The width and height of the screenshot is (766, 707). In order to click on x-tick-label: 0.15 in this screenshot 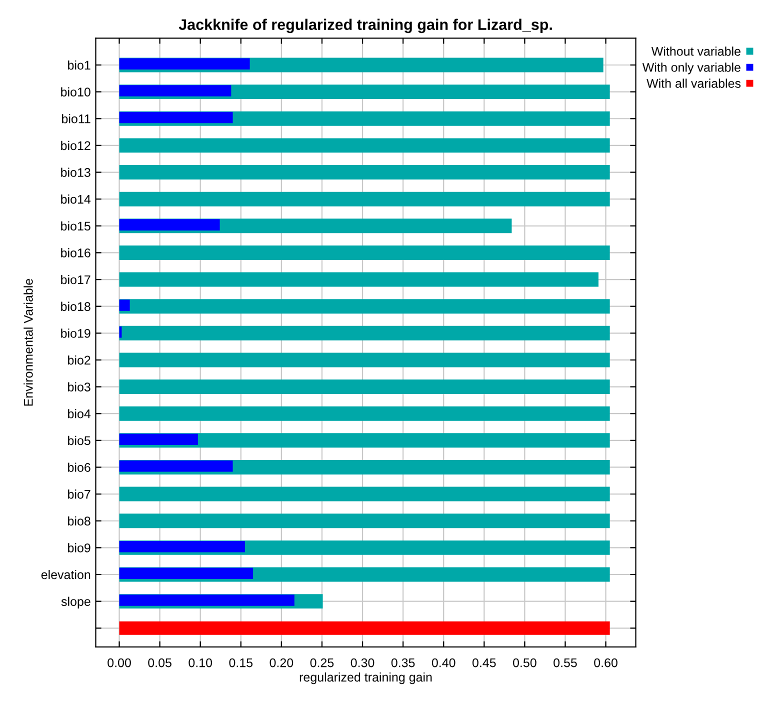, I will do `click(241, 663)`.